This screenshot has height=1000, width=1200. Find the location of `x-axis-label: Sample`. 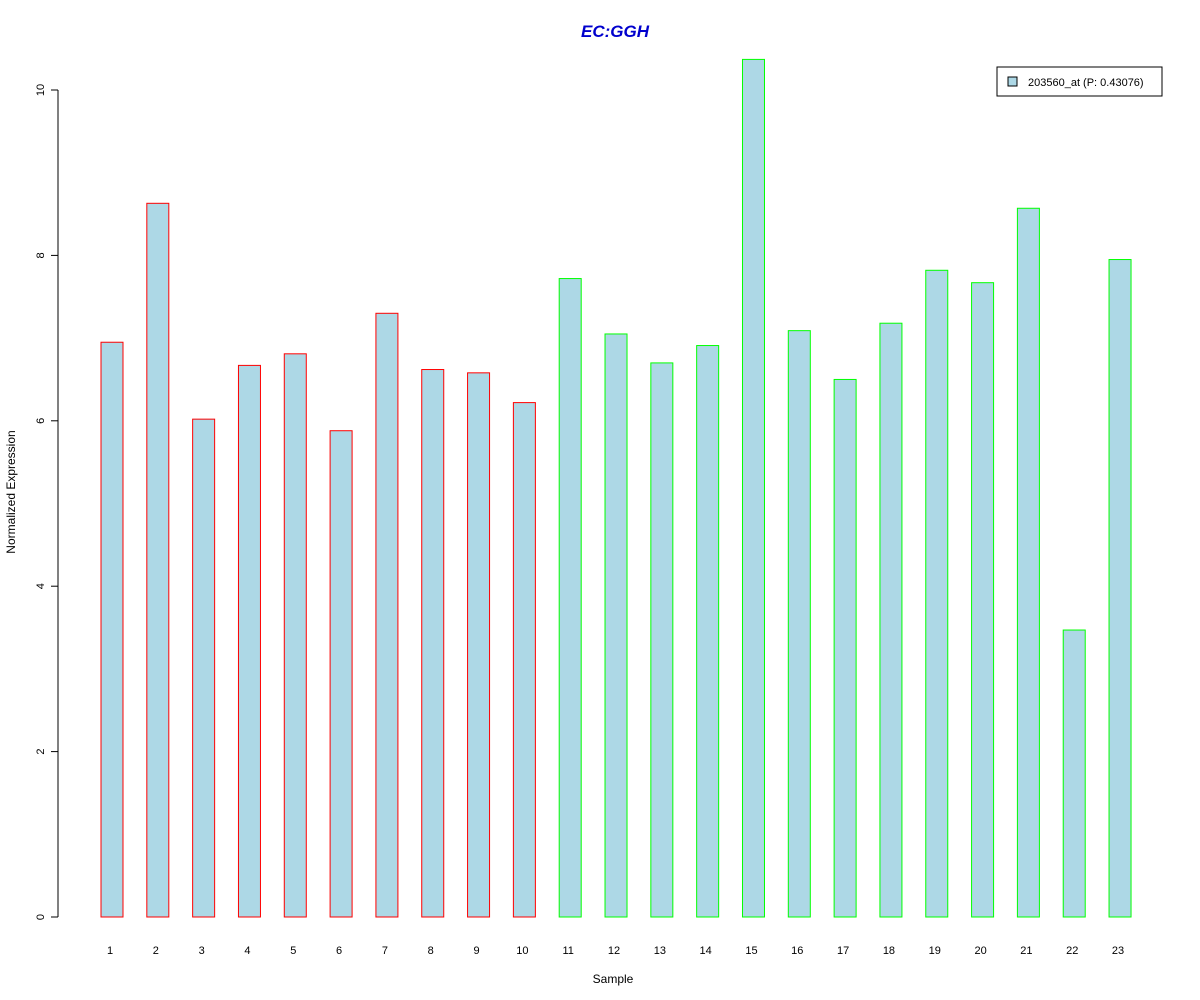

x-axis-label: Sample is located at coordinates (613, 979).